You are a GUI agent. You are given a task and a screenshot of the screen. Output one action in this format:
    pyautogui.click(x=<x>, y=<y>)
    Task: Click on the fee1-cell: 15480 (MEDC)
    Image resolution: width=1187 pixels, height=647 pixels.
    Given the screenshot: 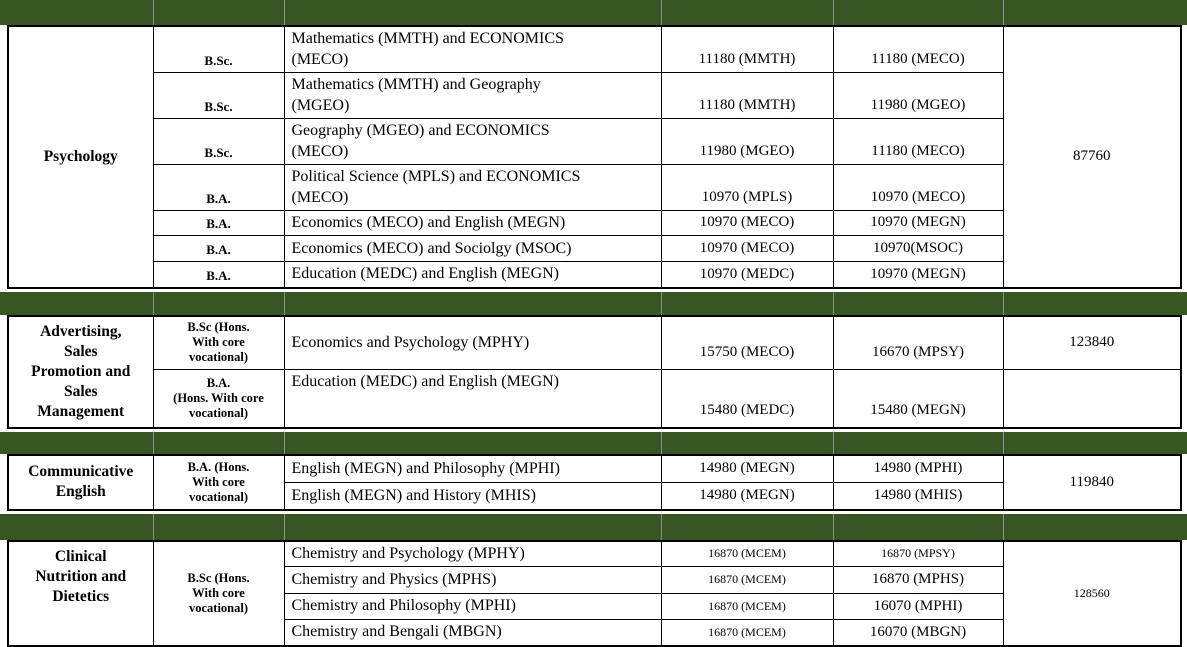 What is the action you would take?
    pyautogui.click(x=747, y=399)
    